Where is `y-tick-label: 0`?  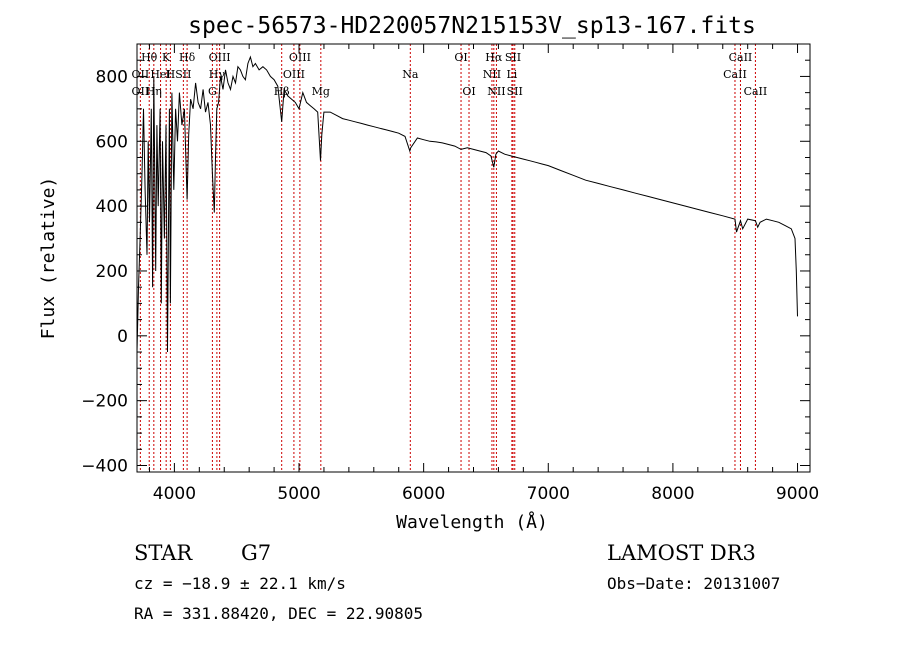 y-tick-label: 0 is located at coordinates (122, 337).